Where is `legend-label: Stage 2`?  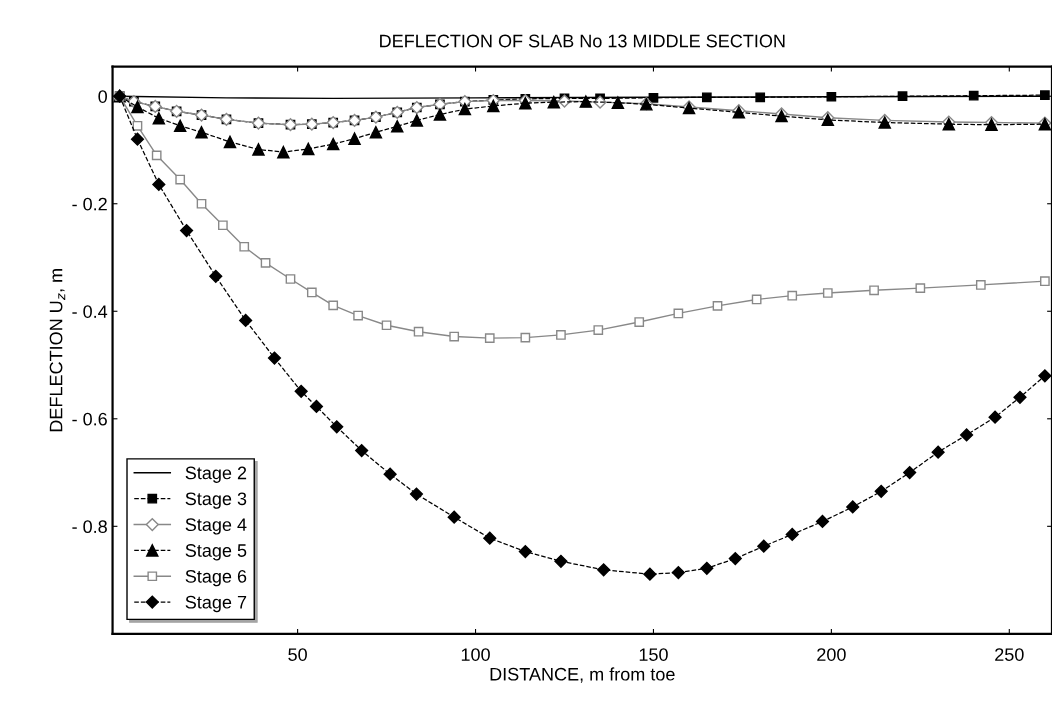
legend-label: Stage 2 is located at coordinates (216, 474).